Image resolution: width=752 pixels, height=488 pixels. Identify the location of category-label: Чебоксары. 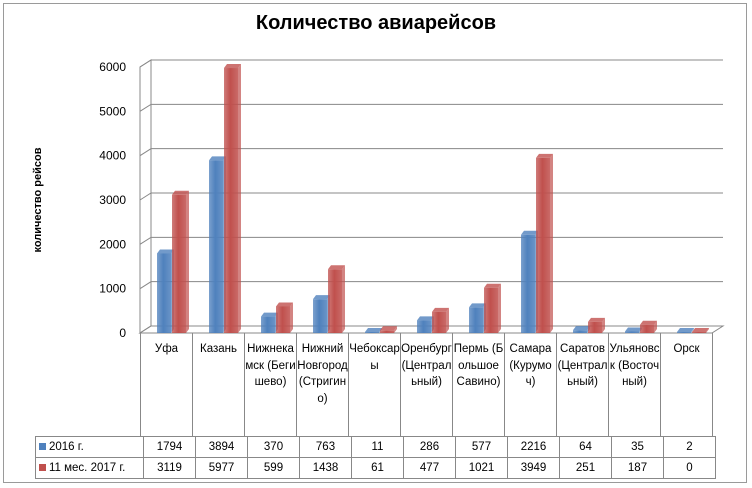
(375, 384).